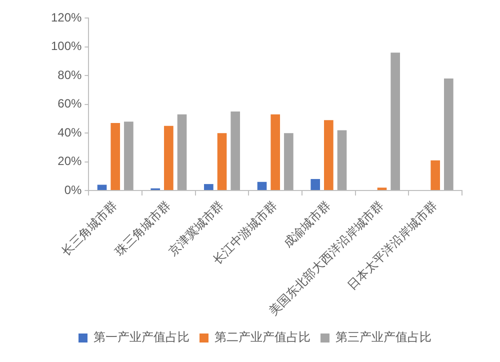  Describe the element at coordinates (262, 337) in the screenshot. I see `legend-label: 第二产业产值占比` at that location.